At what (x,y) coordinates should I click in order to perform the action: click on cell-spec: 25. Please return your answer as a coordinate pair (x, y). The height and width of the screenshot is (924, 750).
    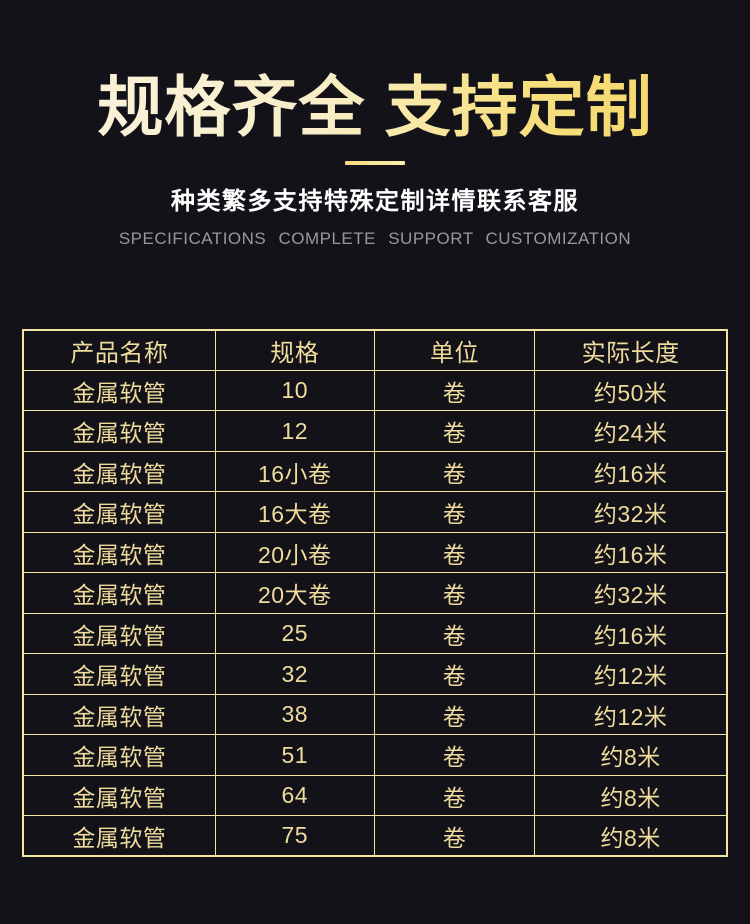
    Looking at the image, I should click on (294, 633).